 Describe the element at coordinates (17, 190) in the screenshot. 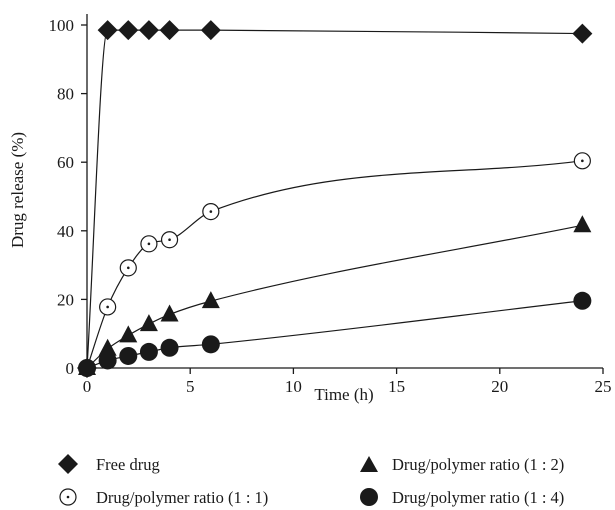

I see `y-axis-label: Drug release (%)` at that location.